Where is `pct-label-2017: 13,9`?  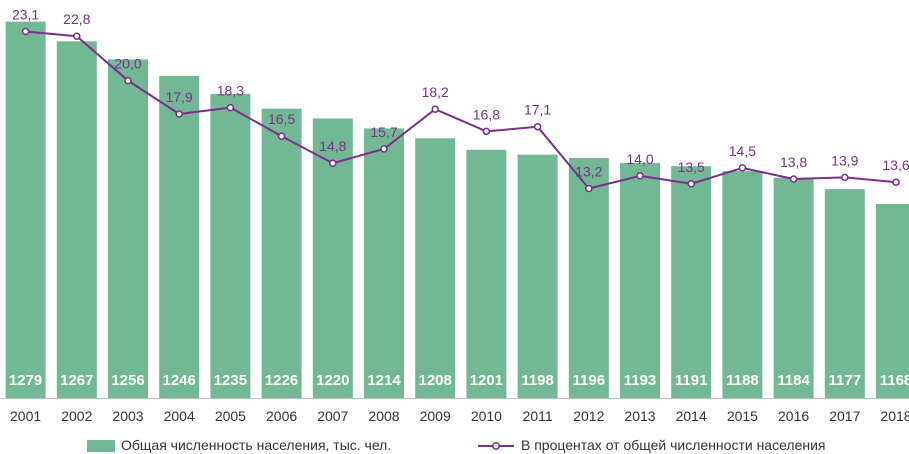 pct-label-2017: 13,9 is located at coordinates (844, 160).